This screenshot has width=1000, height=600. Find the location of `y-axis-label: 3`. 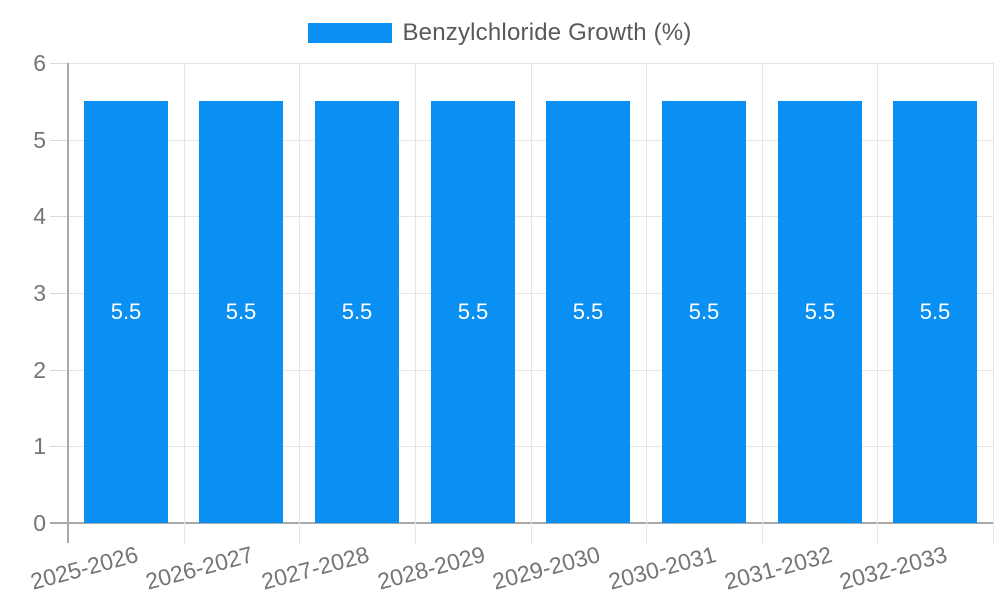

y-axis-label: 3 is located at coordinates (39, 293).